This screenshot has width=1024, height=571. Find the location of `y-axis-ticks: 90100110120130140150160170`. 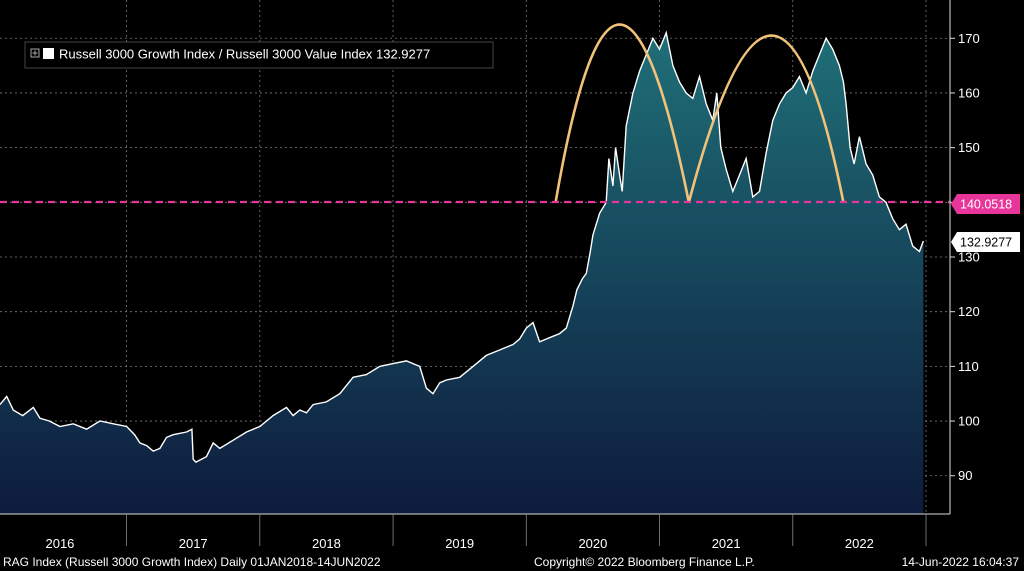

y-axis-ticks: 90100110120130140150160170 is located at coordinates (965, 257).